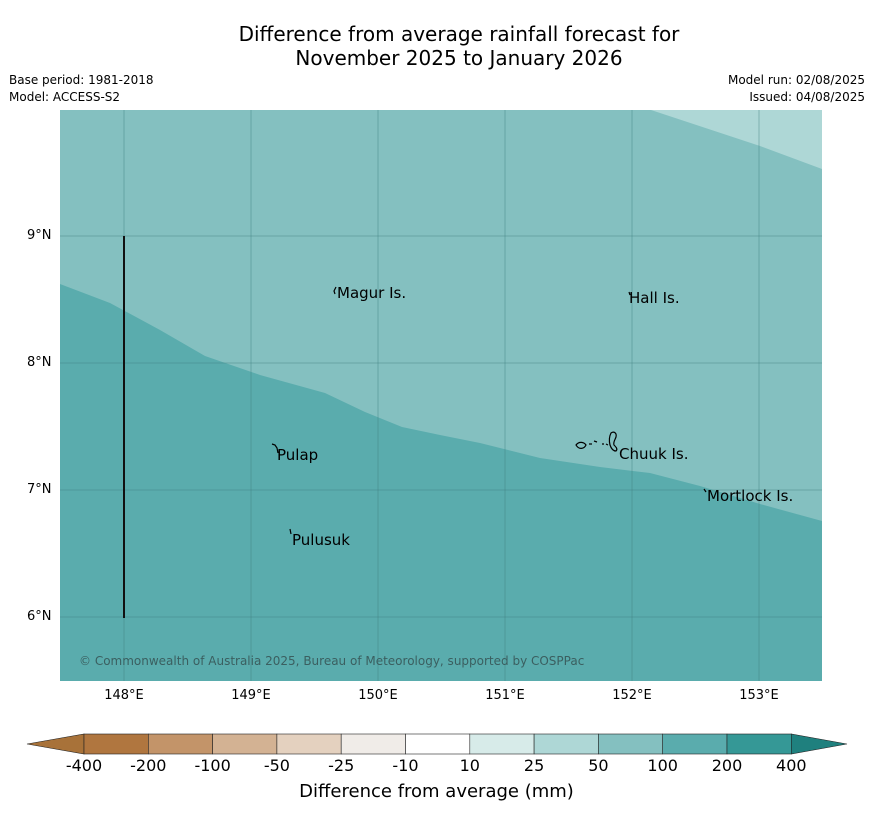 The width and height of the screenshot is (873, 816). I want to click on lon-label-152e: 152°E, so click(632, 695).